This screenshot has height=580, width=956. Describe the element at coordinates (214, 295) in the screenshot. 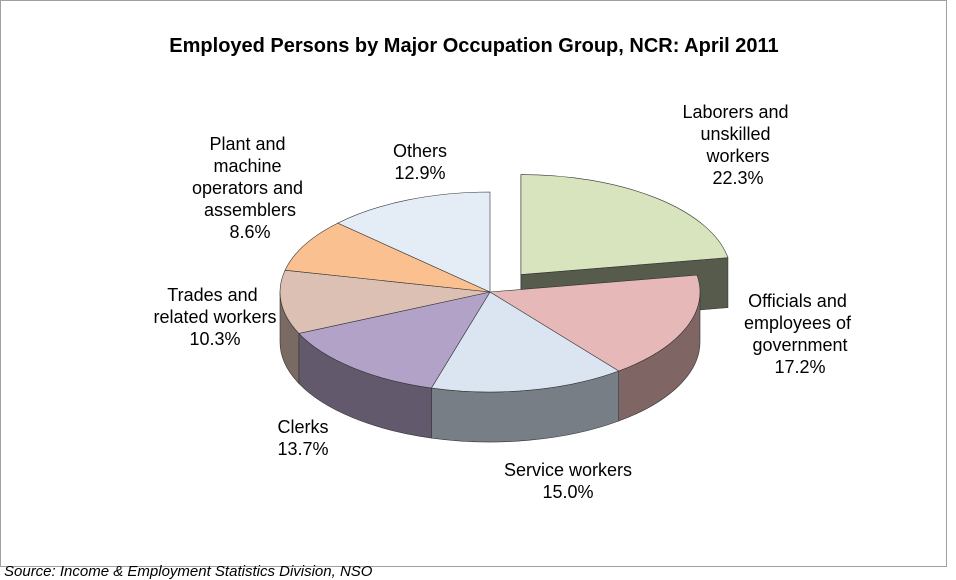

I see `category-label-line: Trades and` at that location.